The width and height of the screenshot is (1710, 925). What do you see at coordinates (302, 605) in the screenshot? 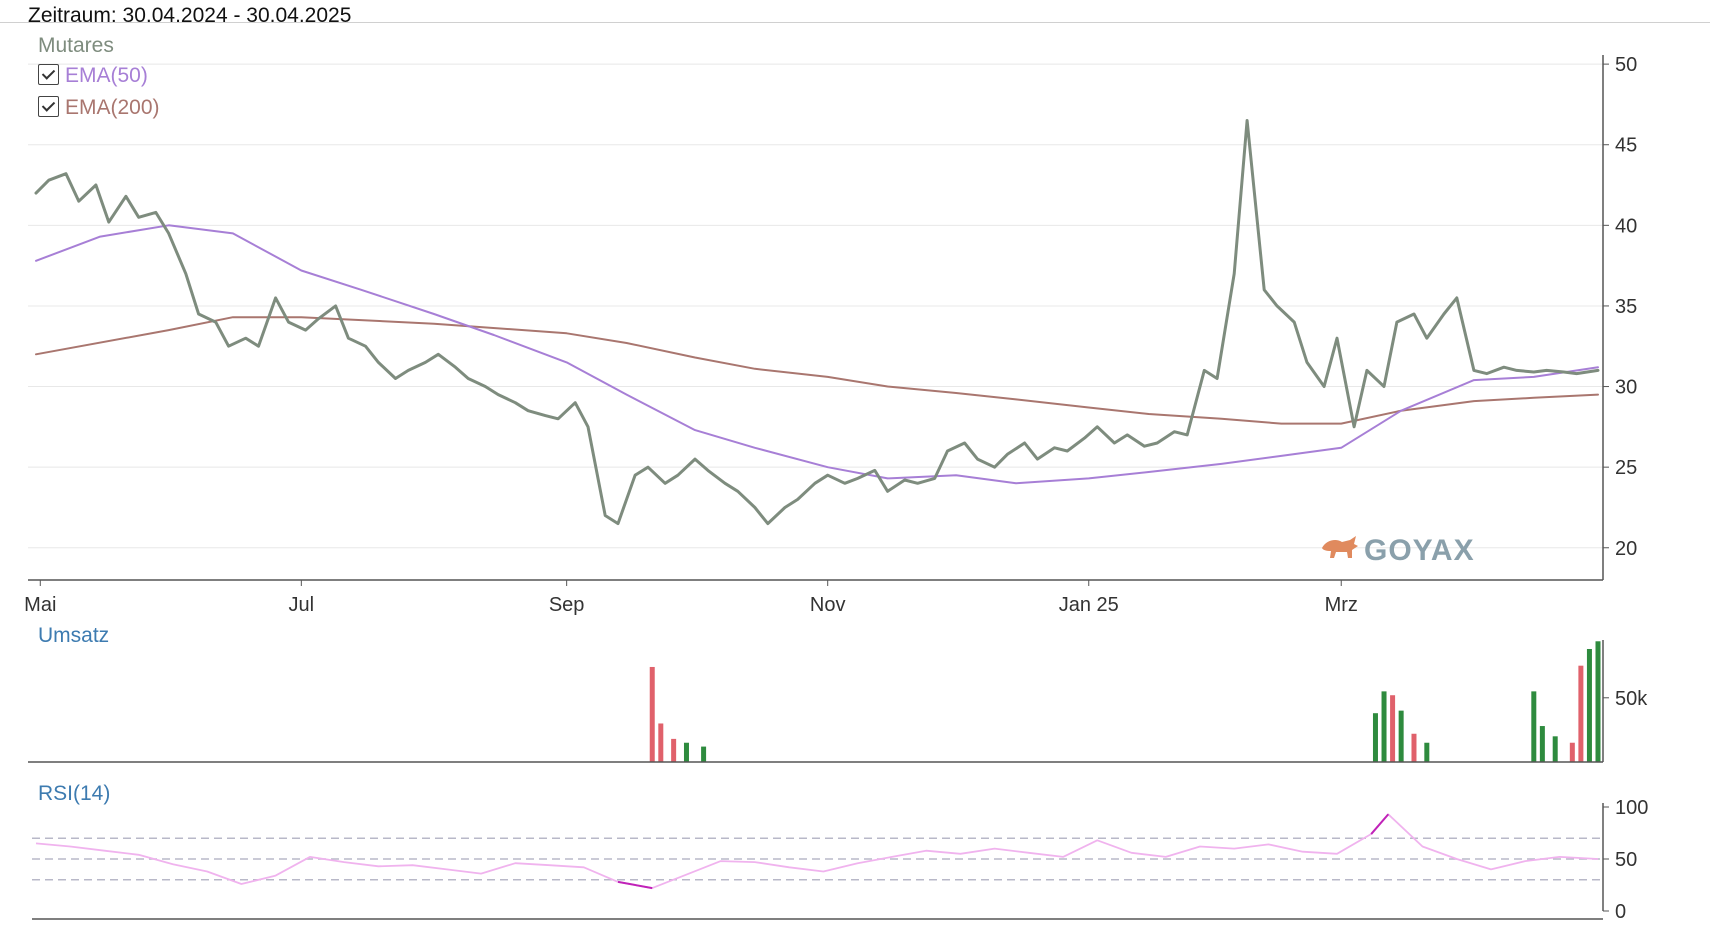
I see `price-x-tick-label: Jul` at bounding box center [302, 605].